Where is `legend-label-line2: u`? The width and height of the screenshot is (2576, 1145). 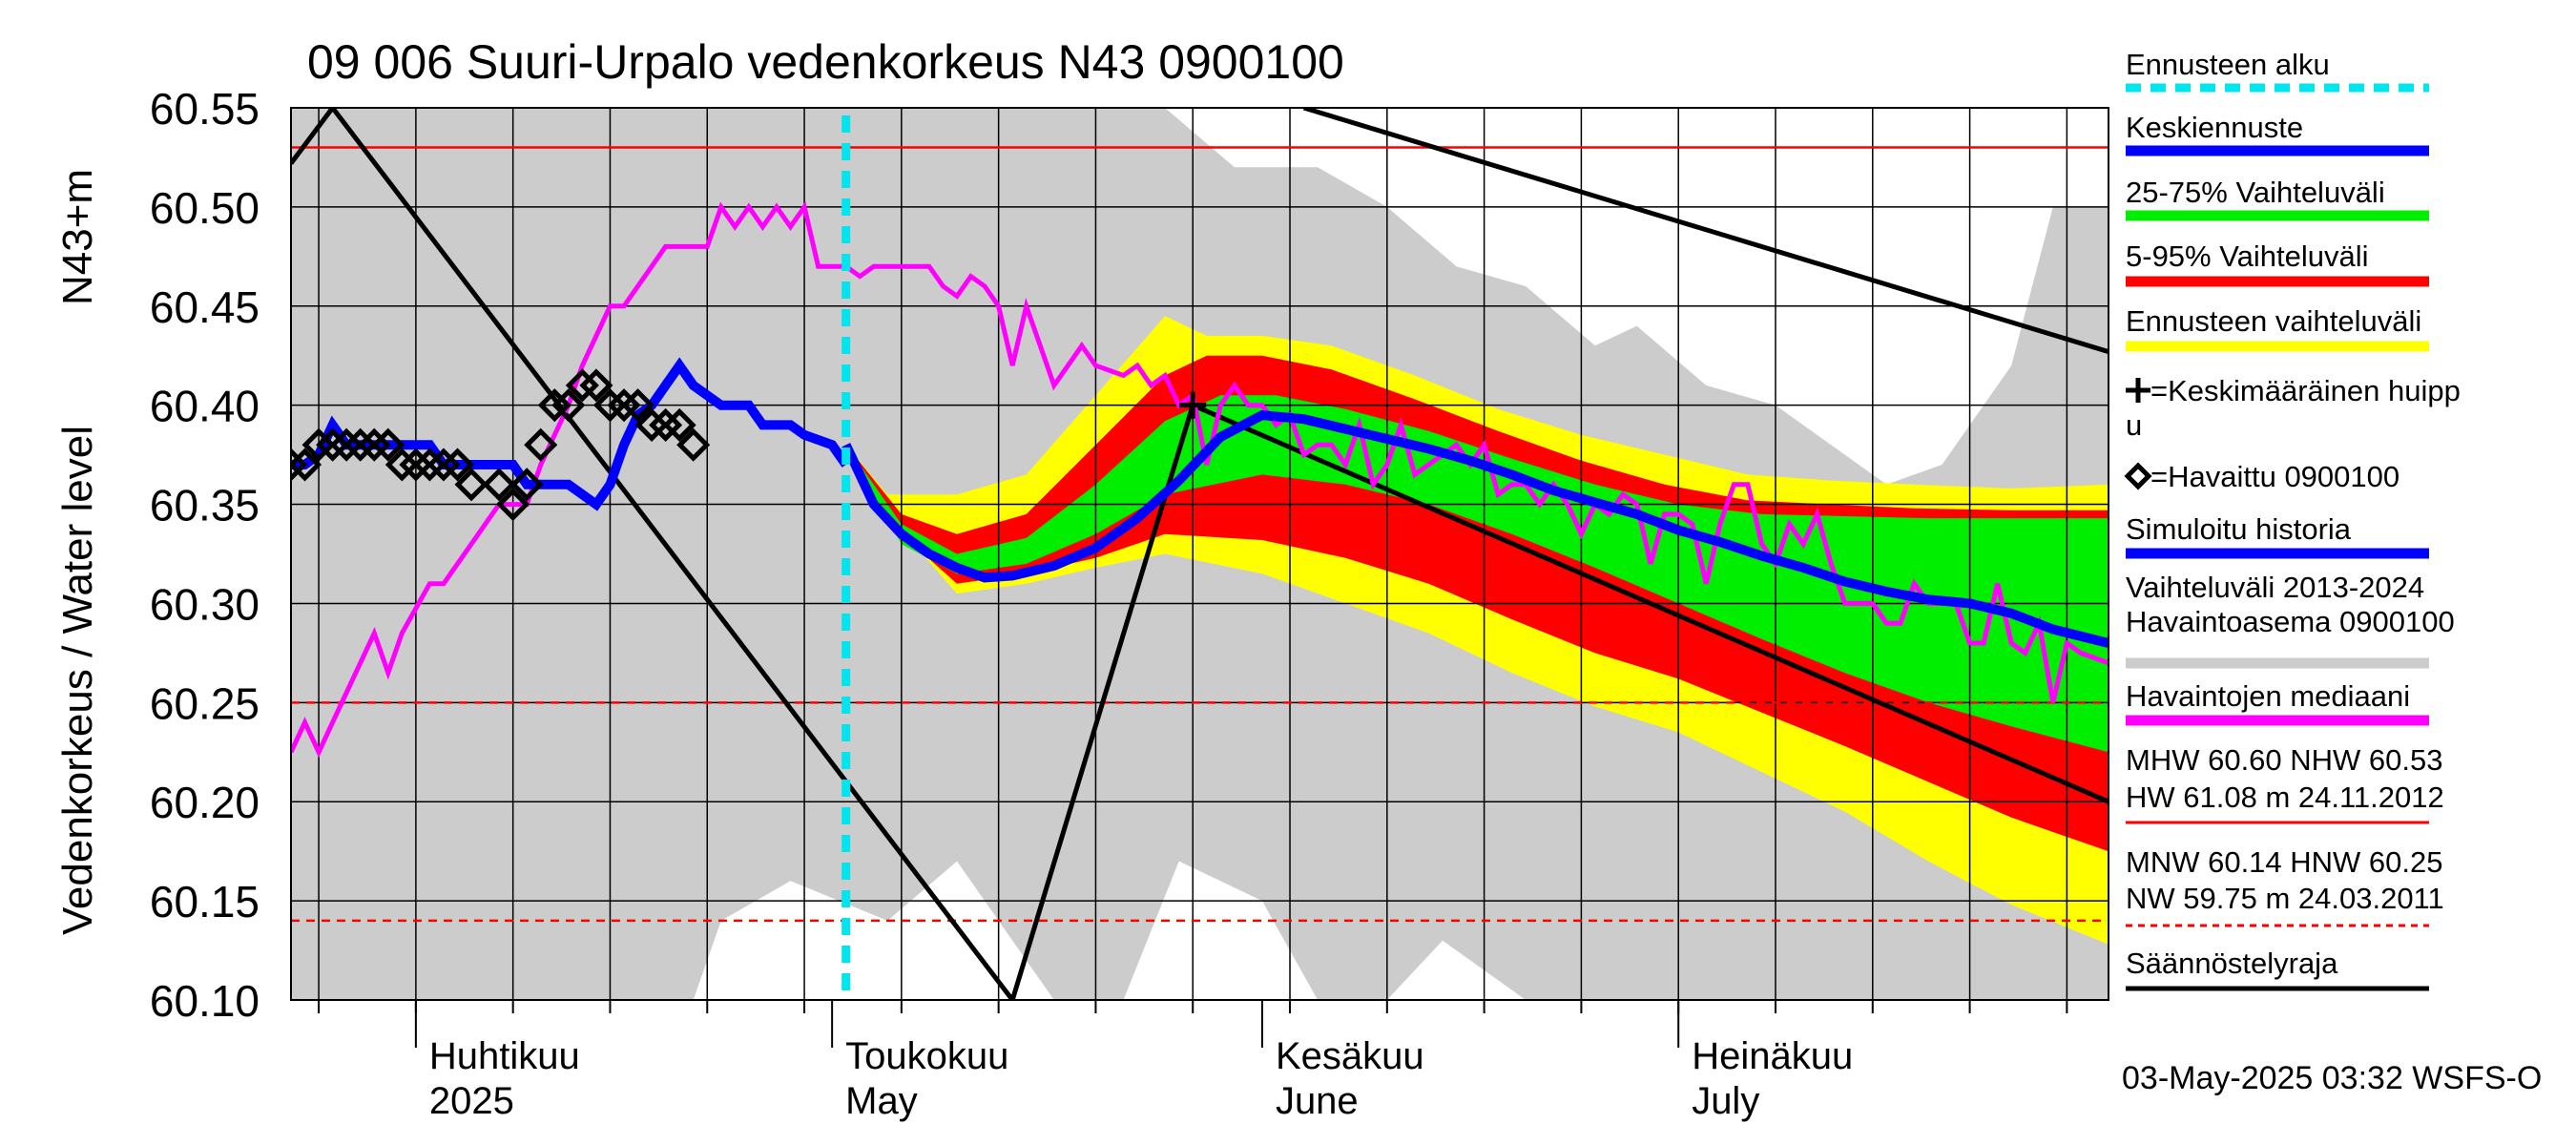 legend-label-line2: u is located at coordinates (2134, 425).